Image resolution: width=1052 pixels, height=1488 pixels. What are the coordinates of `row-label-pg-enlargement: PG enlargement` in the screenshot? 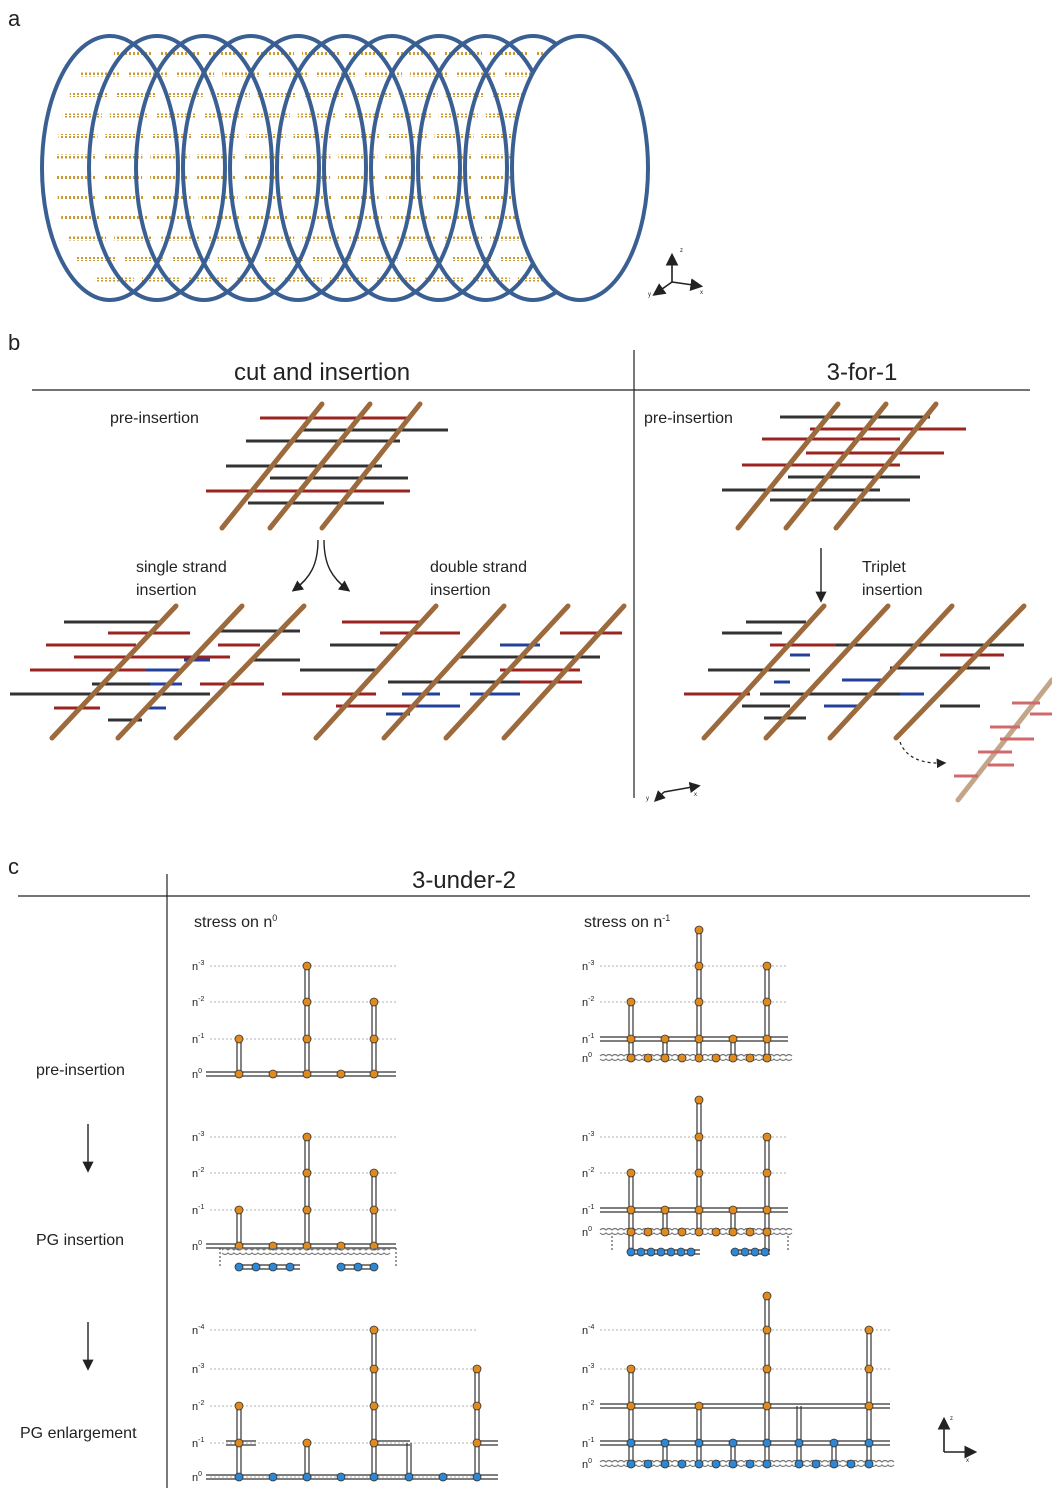 It's located at (78, 1433).